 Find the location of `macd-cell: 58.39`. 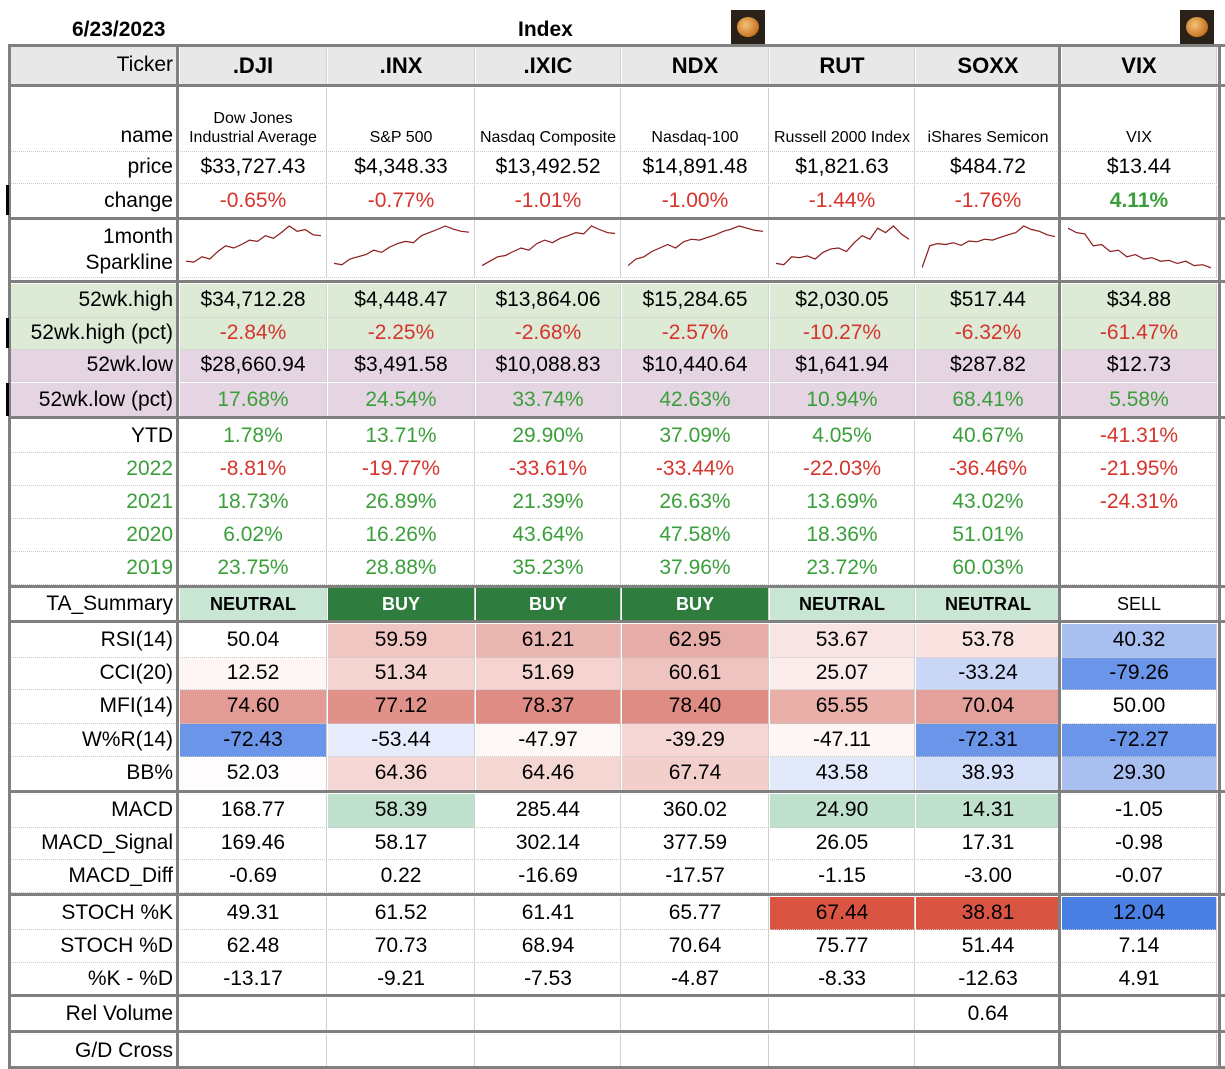

macd-cell: 58.39 is located at coordinates (401, 811).